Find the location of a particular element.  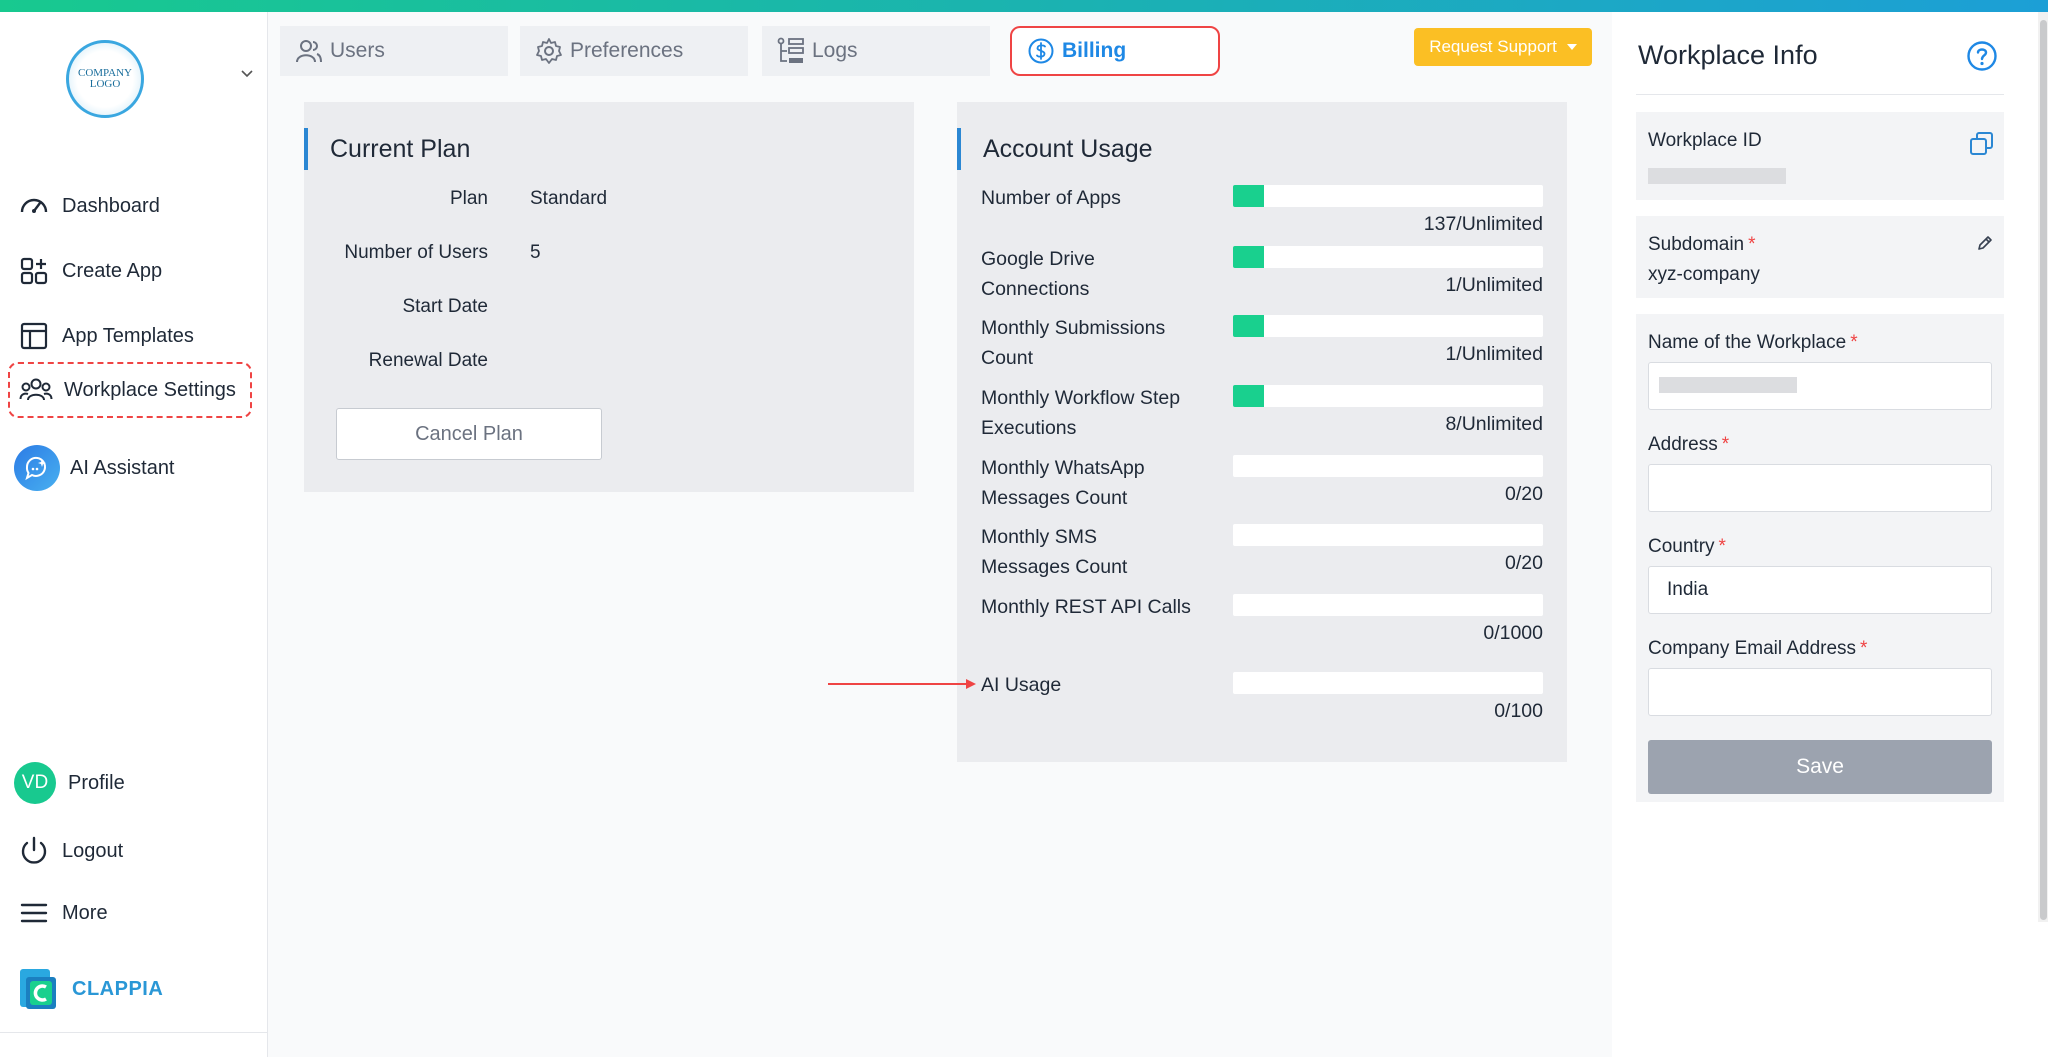

plan-row-key: Plan is located at coordinates (468, 198).